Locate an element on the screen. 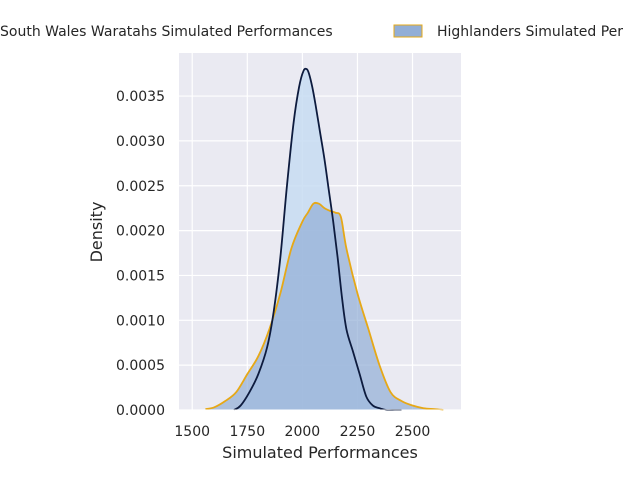 Image resolution: width=640 pixels, height=480 pixels. y-tick-label: 0.0025 is located at coordinates (140, 187).